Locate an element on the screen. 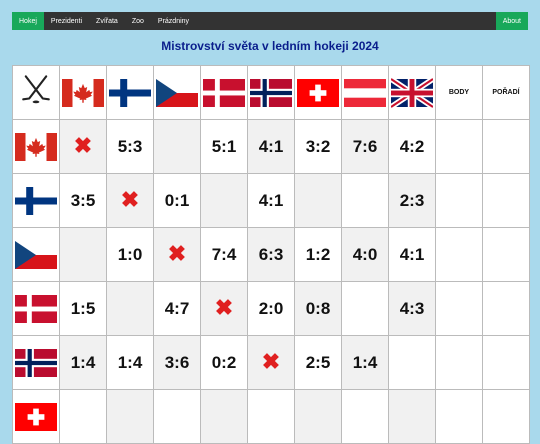 This screenshot has height=444, width=540. great-britain-flag-icon is located at coordinates (412, 93).